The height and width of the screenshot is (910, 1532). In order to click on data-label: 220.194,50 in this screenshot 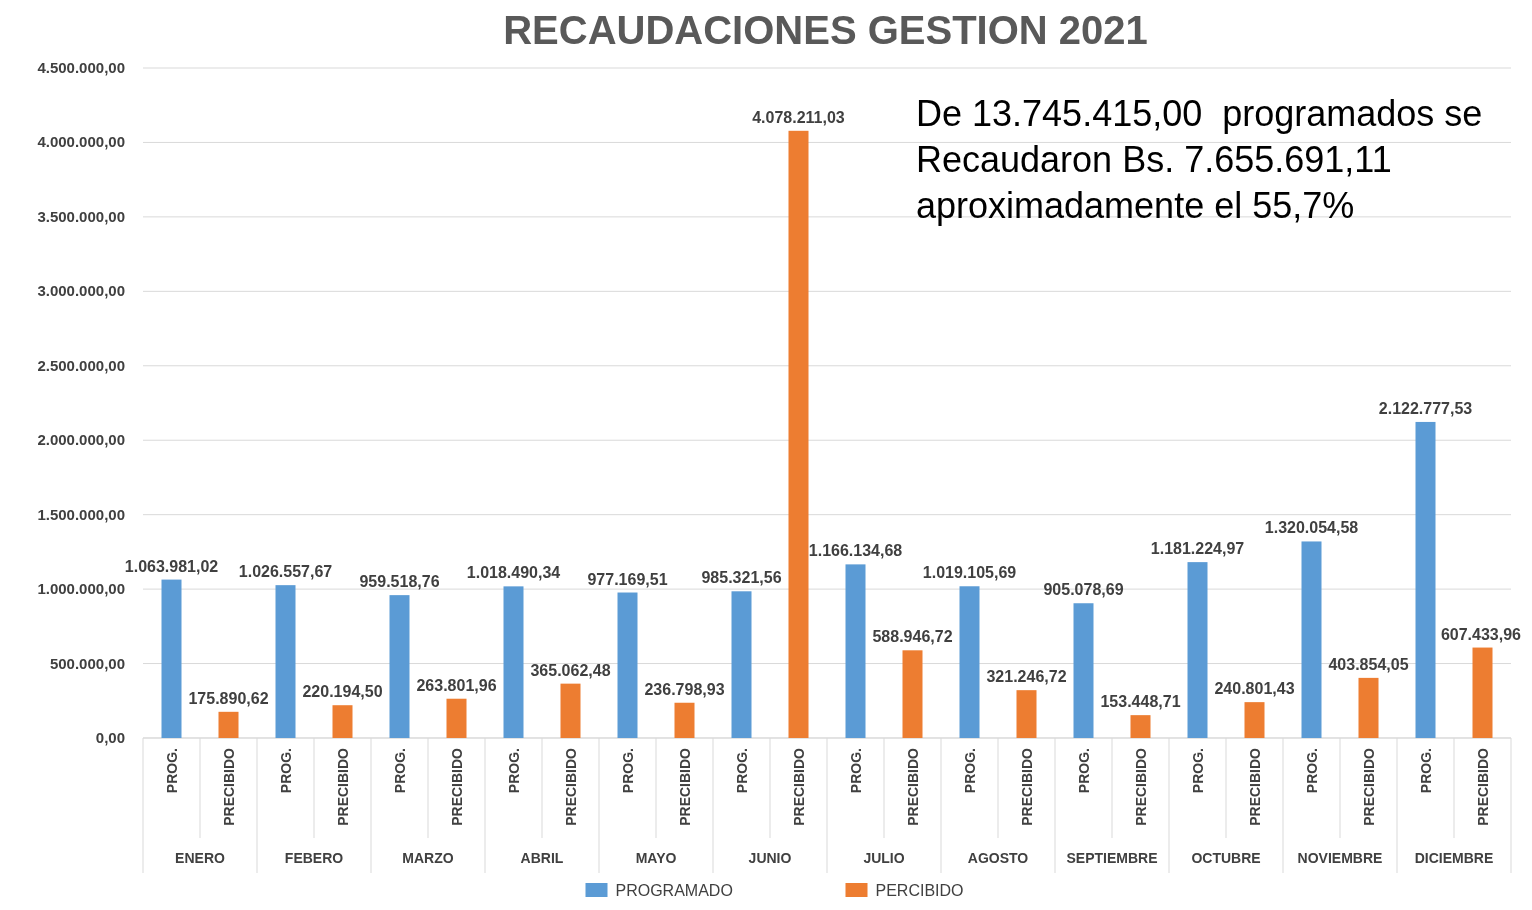, I will do `click(342, 692)`.